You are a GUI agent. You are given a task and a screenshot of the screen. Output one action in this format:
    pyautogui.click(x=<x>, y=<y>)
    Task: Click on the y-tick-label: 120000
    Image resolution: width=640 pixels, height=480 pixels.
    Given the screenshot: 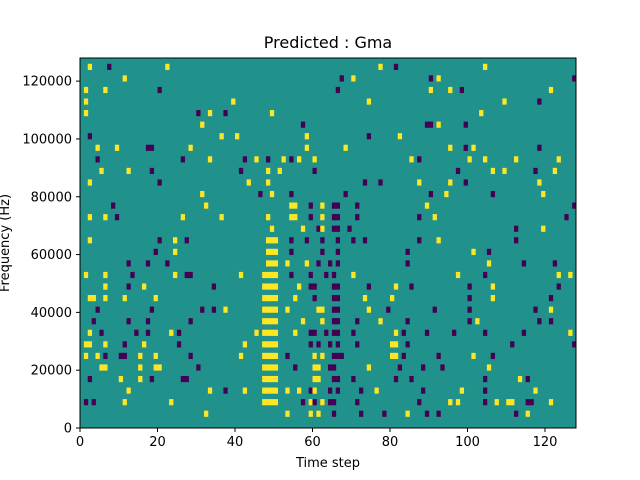 What is the action you would take?
    pyautogui.click(x=47, y=82)
    